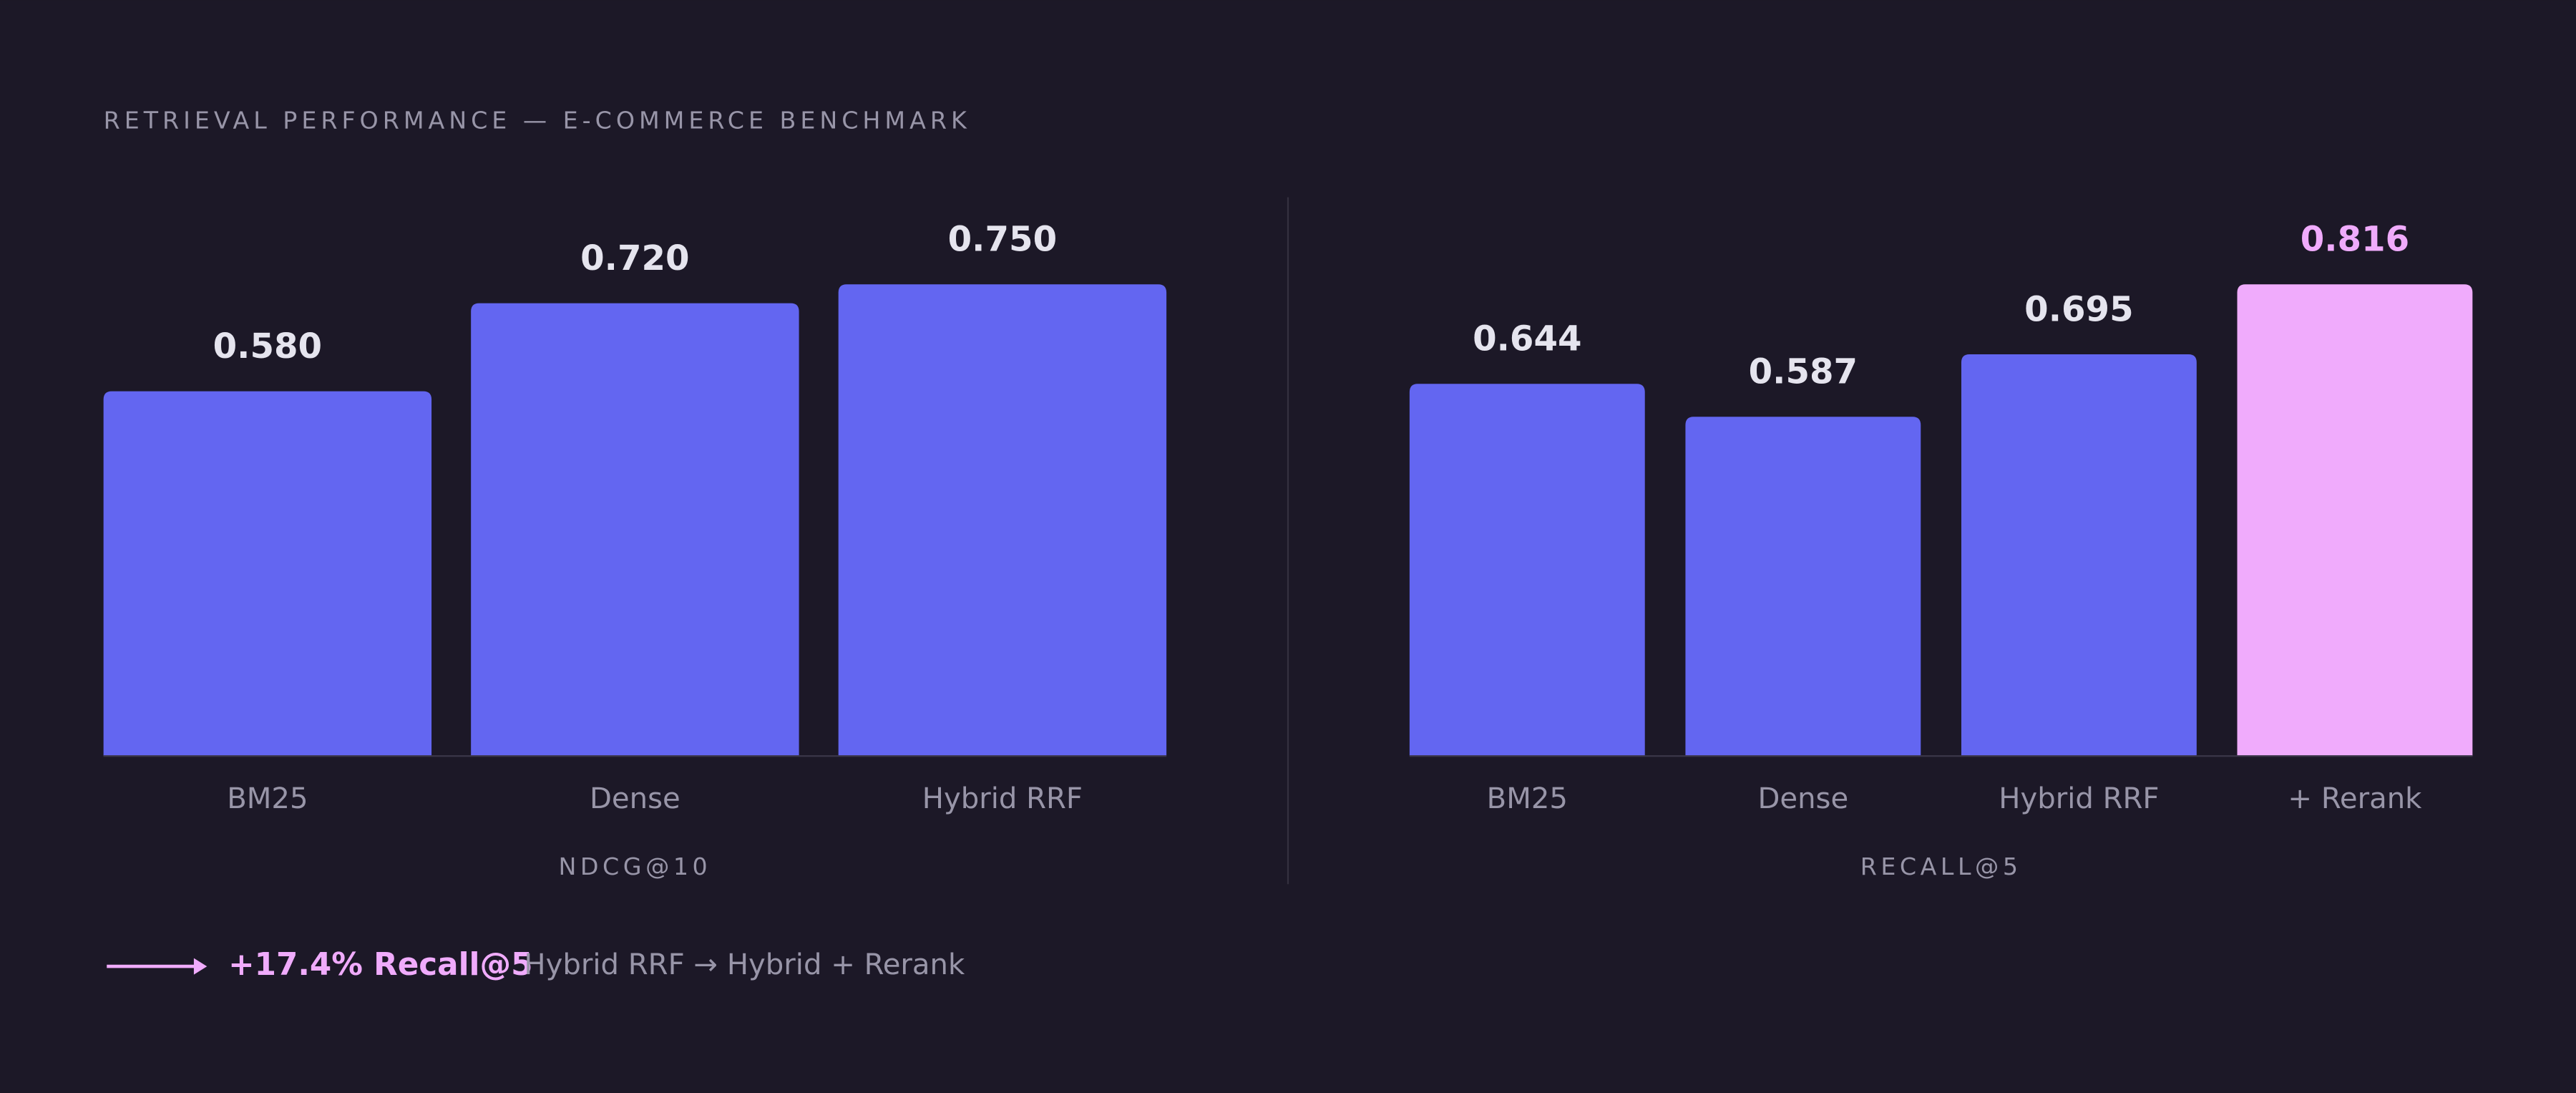 The width and height of the screenshot is (2576, 1093). Describe the element at coordinates (1803, 372) in the screenshot. I see `value-label: 0.587` at that location.